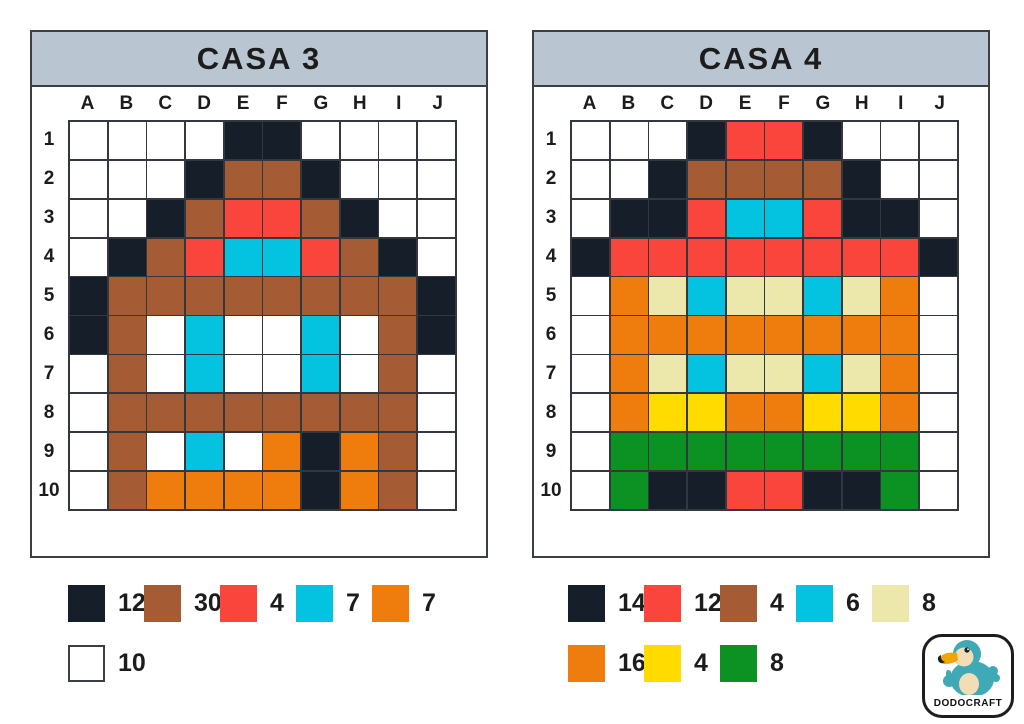  I want to click on legend-swatch-yellow, so click(662, 663).